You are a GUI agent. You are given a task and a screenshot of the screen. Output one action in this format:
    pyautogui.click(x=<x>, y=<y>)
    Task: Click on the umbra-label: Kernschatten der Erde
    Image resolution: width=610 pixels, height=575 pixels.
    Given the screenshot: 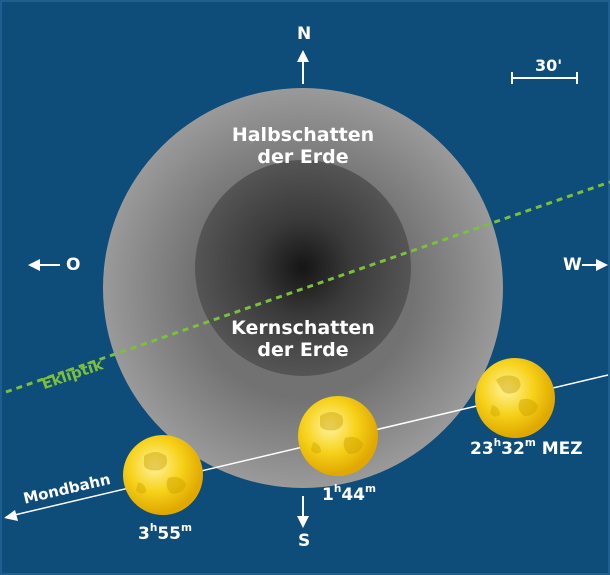 What is the action you would take?
    pyautogui.click(x=303, y=339)
    